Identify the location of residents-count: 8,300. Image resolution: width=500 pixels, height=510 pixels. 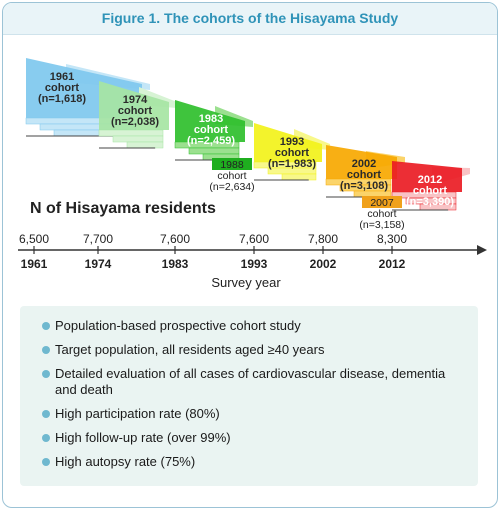
(392, 239).